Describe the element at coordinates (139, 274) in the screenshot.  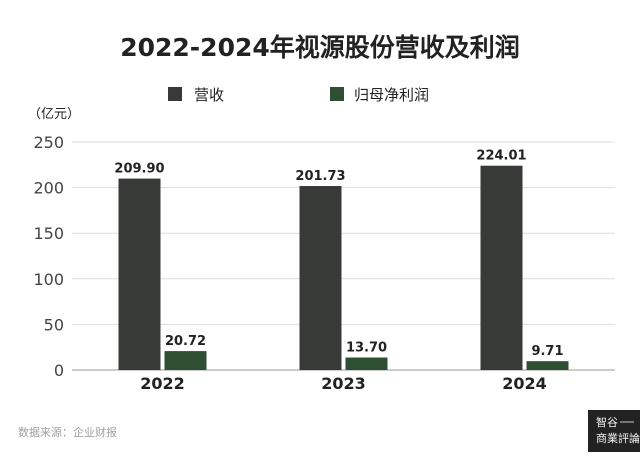
I see `bar-revenue-2022` at that location.